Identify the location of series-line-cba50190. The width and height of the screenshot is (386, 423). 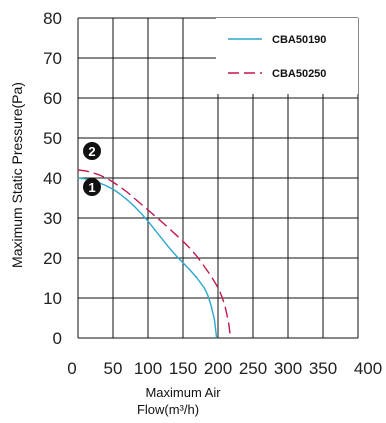
(147, 258).